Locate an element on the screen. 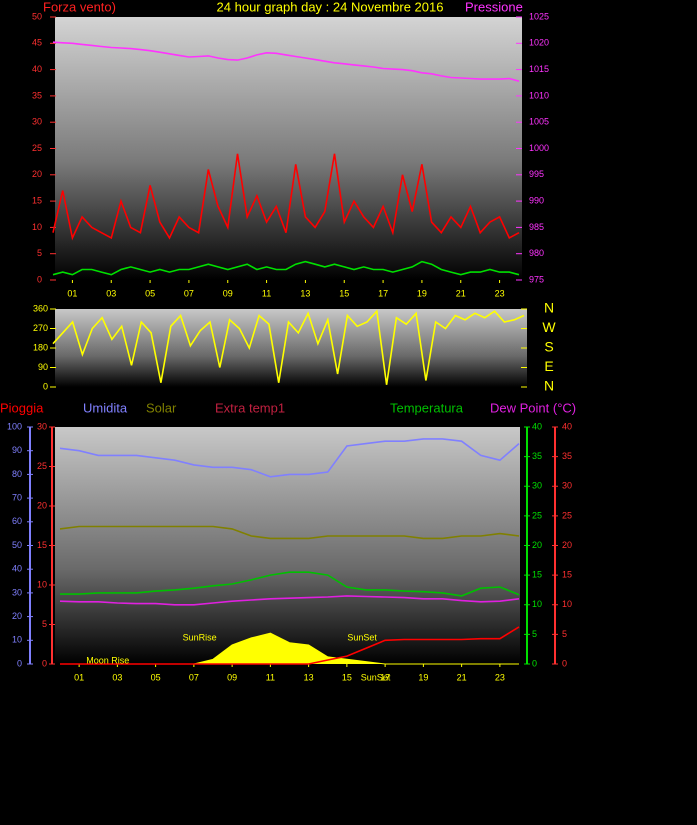 The height and width of the screenshot is (825, 697). y-tick-label: 1010 is located at coordinates (539, 95).